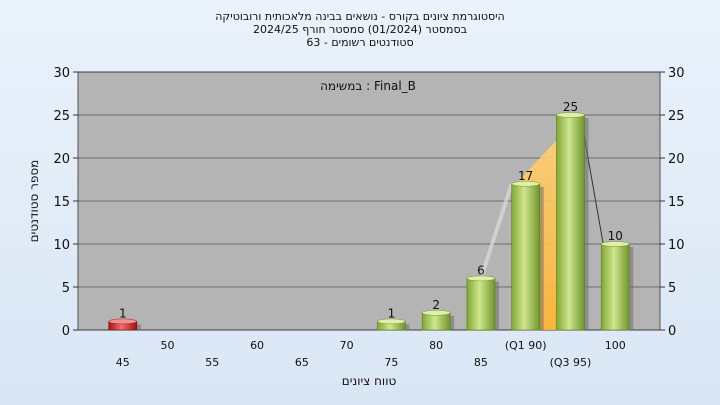 This screenshot has width=720, height=405. I want to click on data-label-95: 25, so click(570, 107).